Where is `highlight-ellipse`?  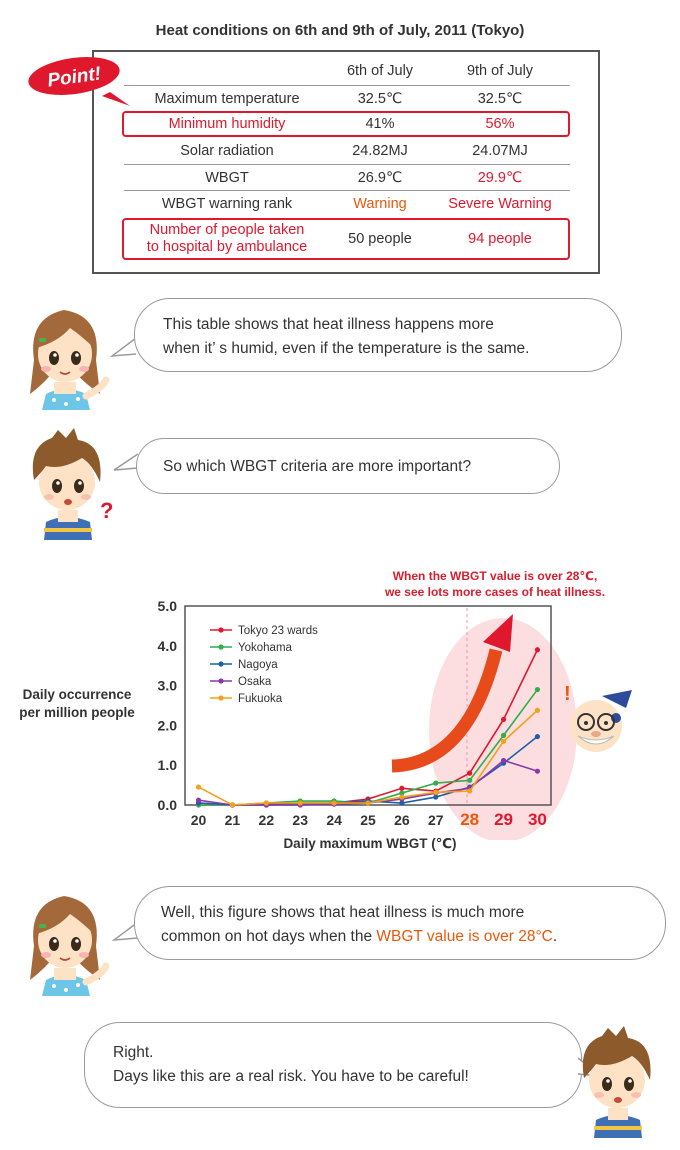
highlight-ellipse is located at coordinates (503, 729).